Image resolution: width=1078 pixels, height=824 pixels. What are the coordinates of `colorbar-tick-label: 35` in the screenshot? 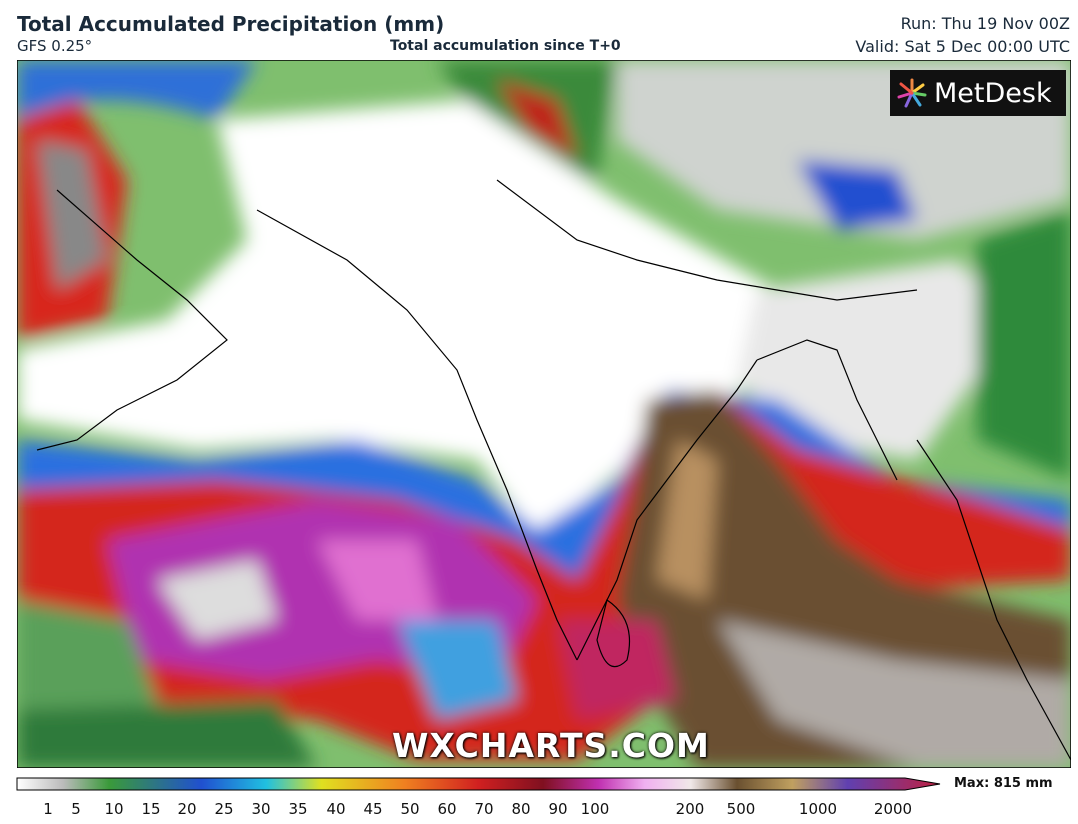 It's located at (298, 809).